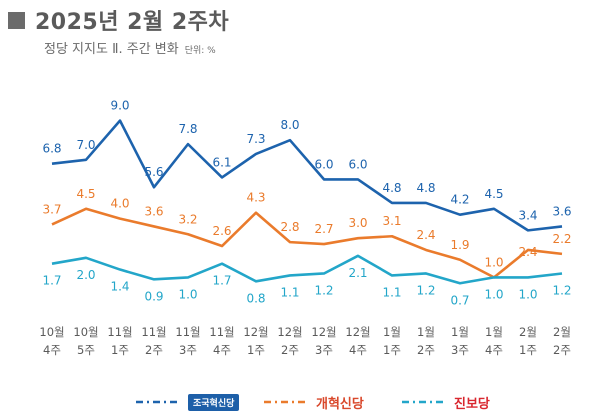 Image resolution: width=600 pixels, height=412 pixels. I want to click on legend-label-3: 진보당, so click(472, 404).